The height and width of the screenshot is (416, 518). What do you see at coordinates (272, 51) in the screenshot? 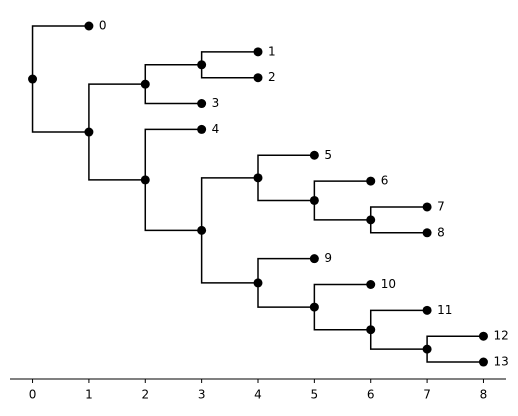
I see `leaf-label: 1` at bounding box center [272, 51].